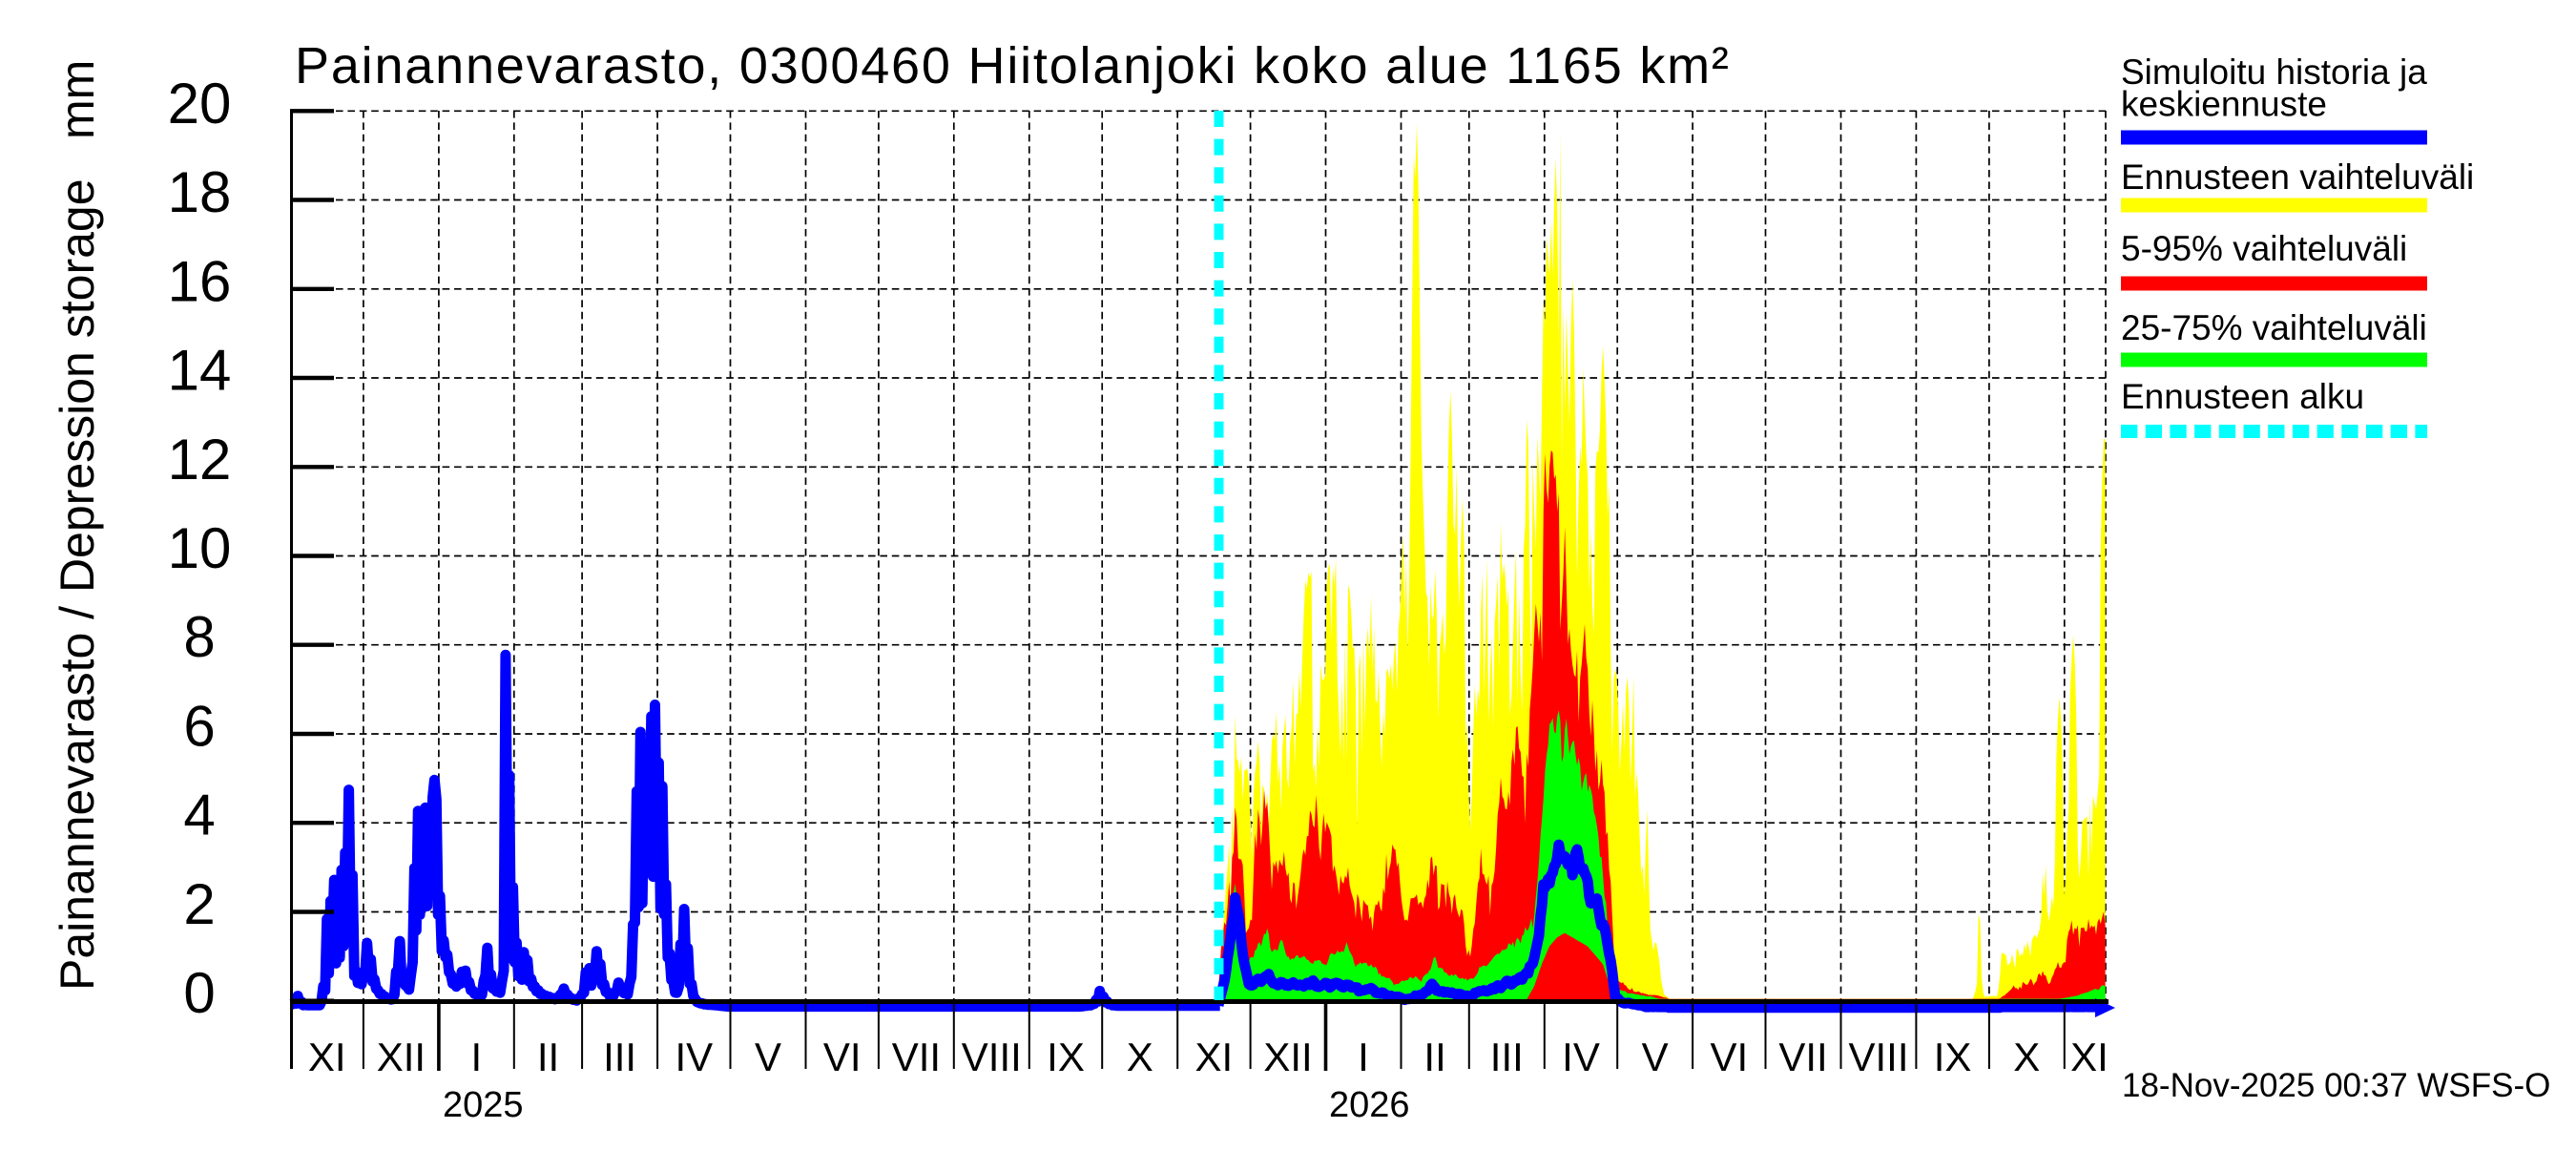 The height and width of the screenshot is (1150, 2576). Describe the element at coordinates (199, 993) in the screenshot. I see `svg-text: 0` at that location.